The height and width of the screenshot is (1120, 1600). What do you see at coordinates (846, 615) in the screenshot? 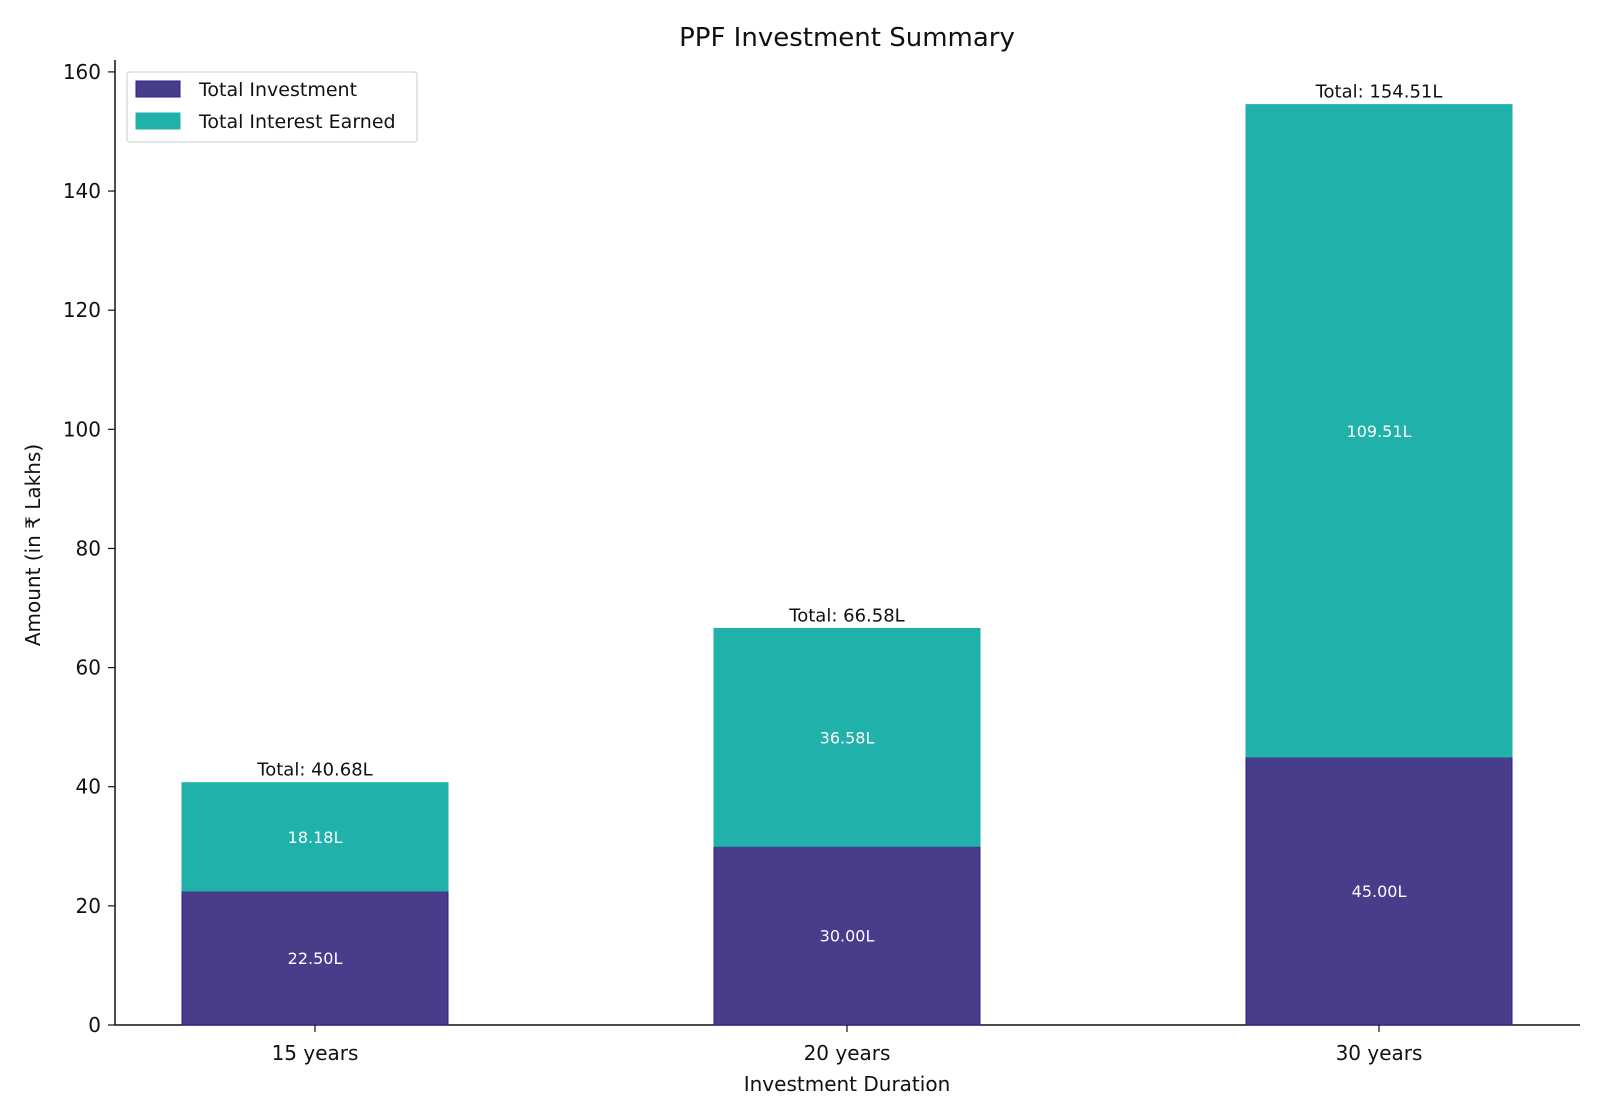
I see `bar-total-label: Total: 66.58L` at bounding box center [846, 615].